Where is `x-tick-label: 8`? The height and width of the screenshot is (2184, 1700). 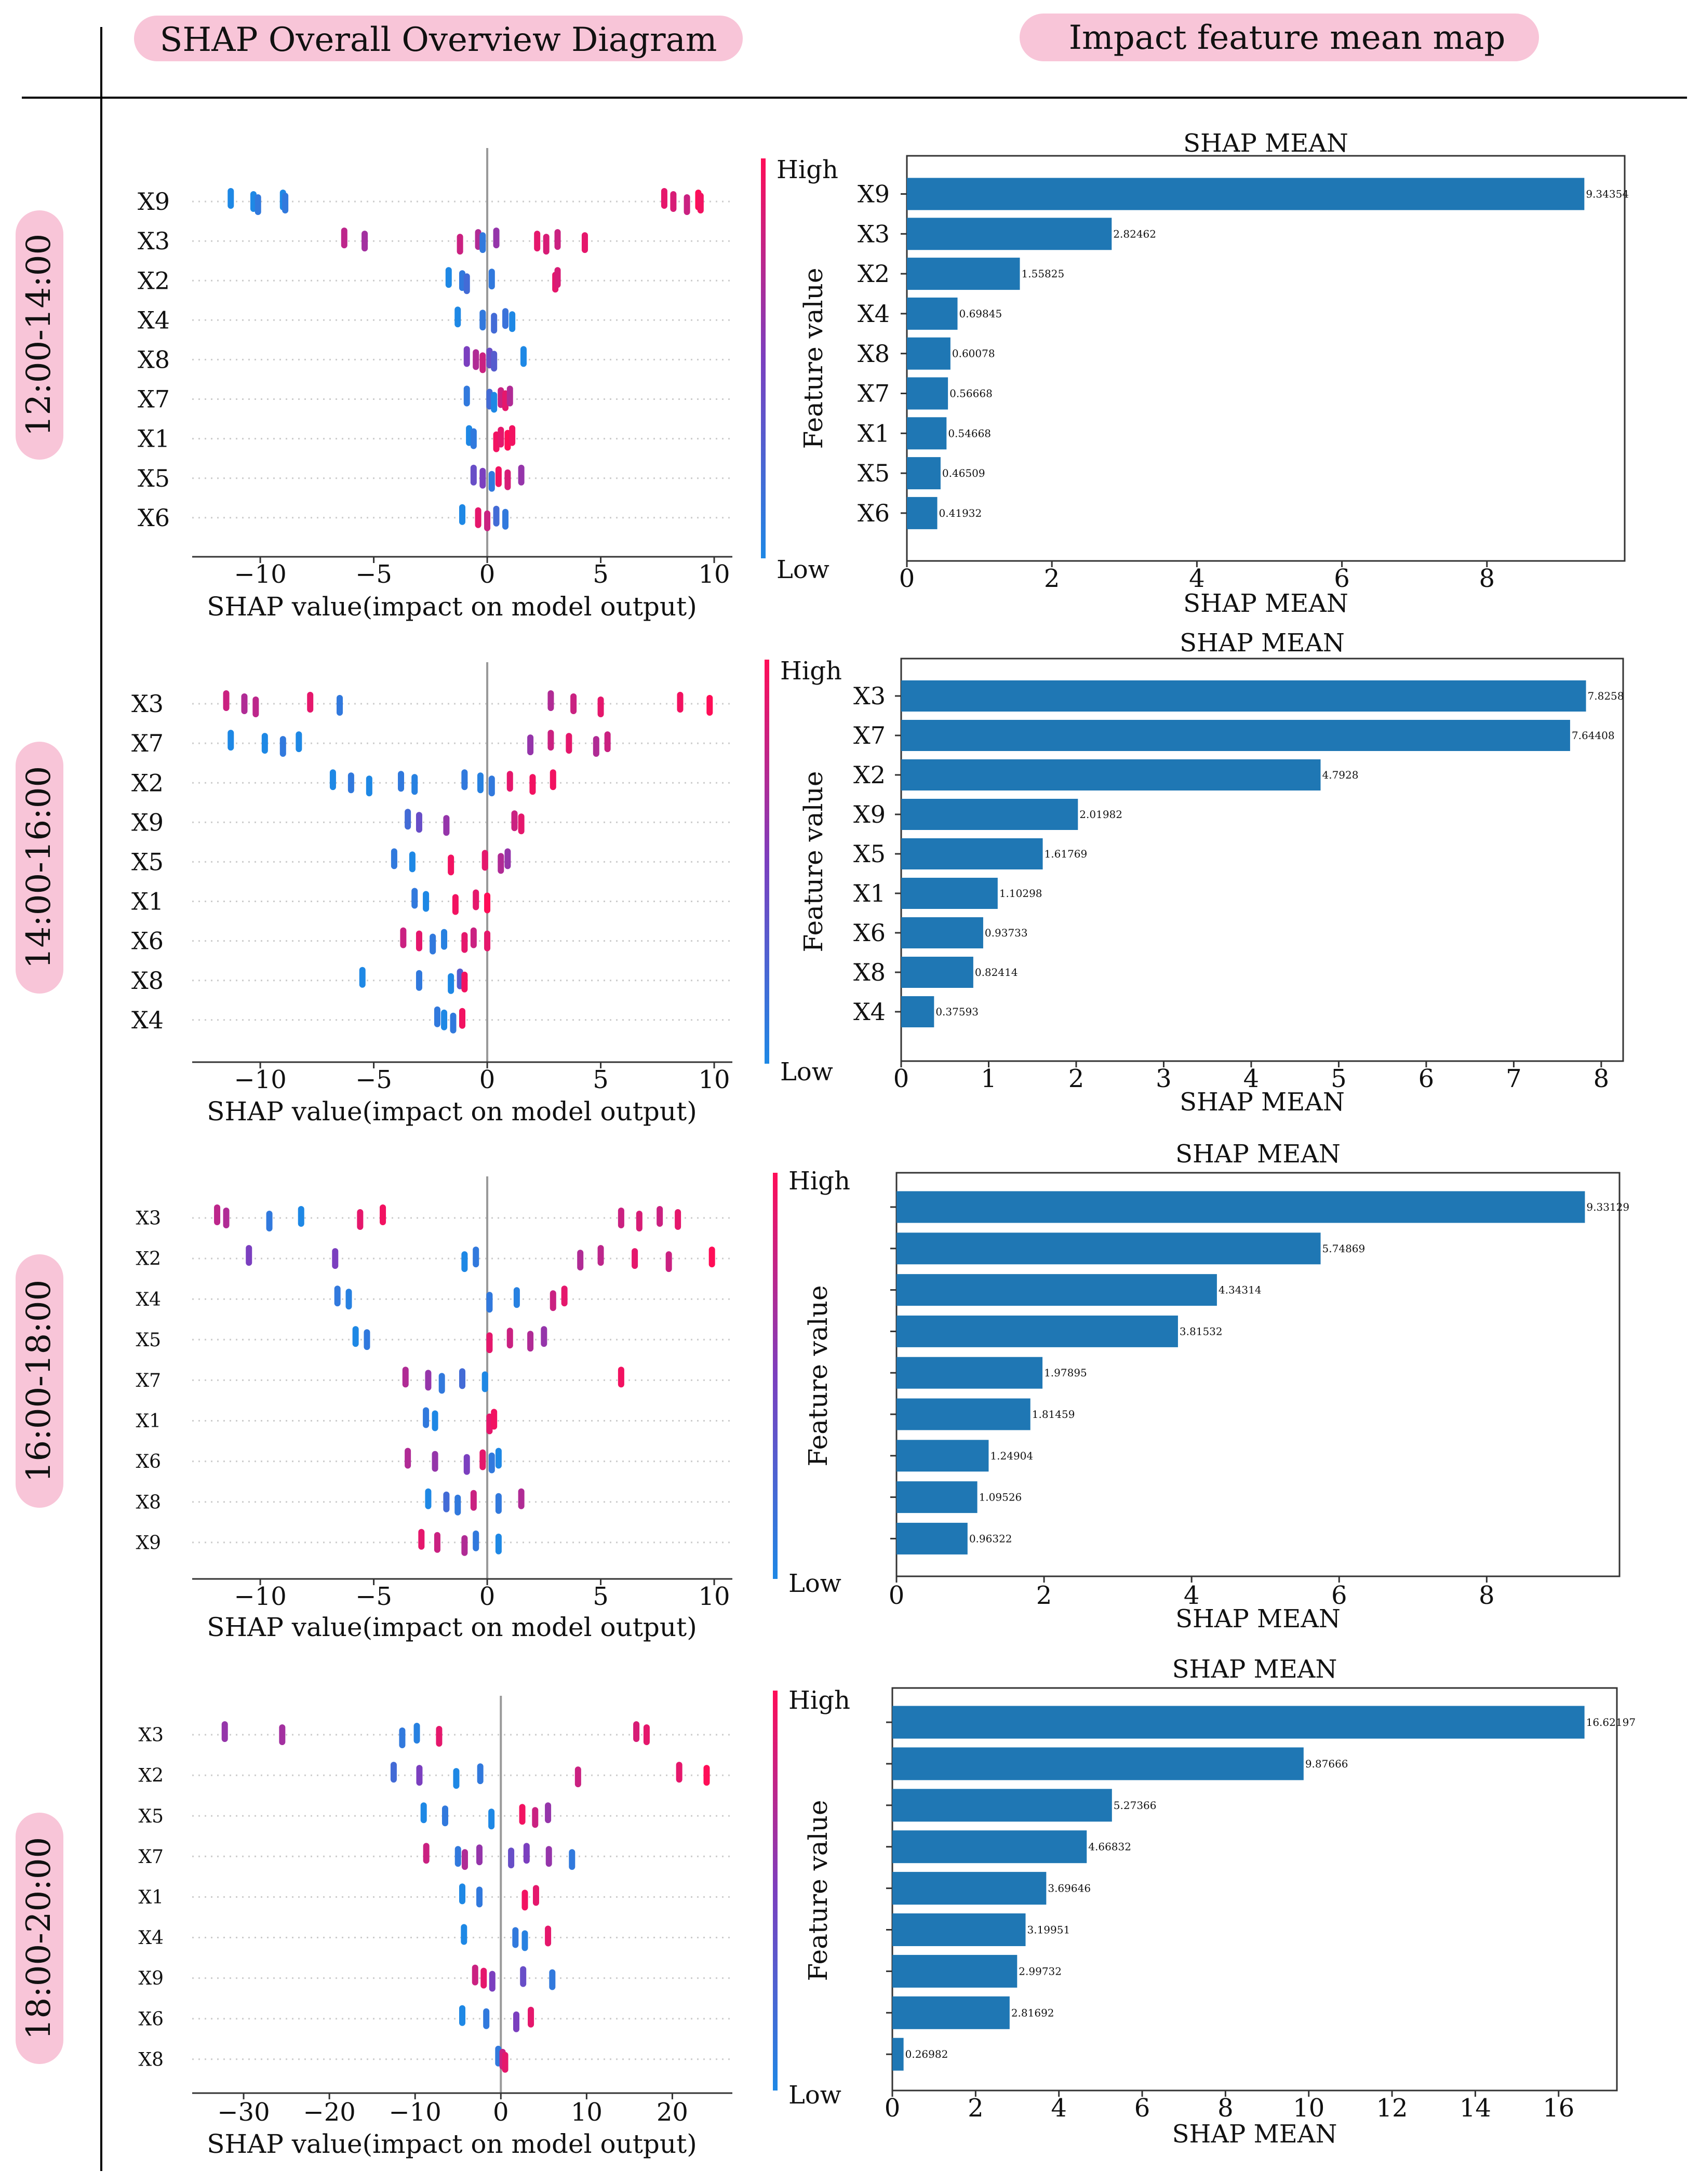
x-tick-label: 8 is located at coordinates (1602, 1078).